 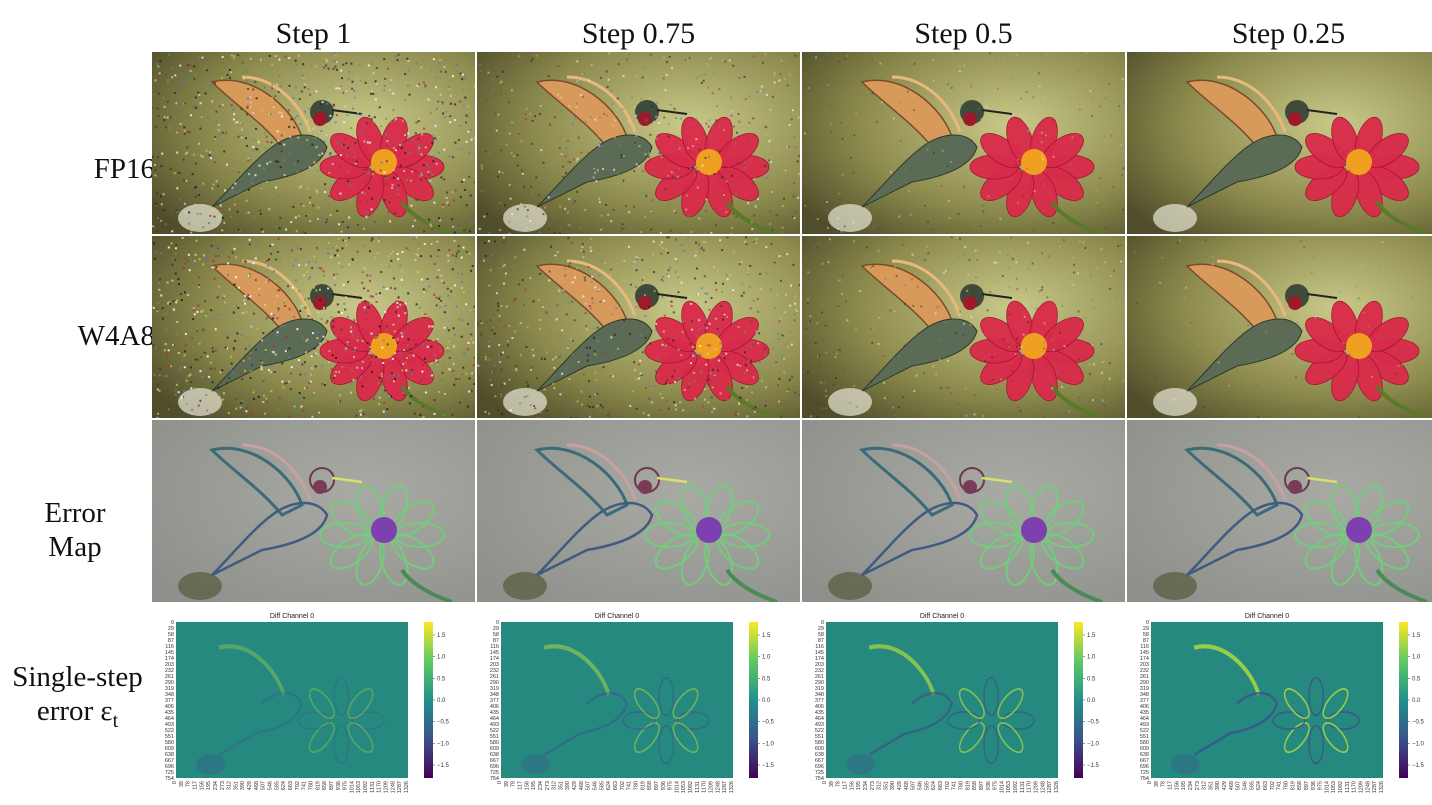 I want to click on column-header-step-1: Step 1, so click(x=313, y=33).